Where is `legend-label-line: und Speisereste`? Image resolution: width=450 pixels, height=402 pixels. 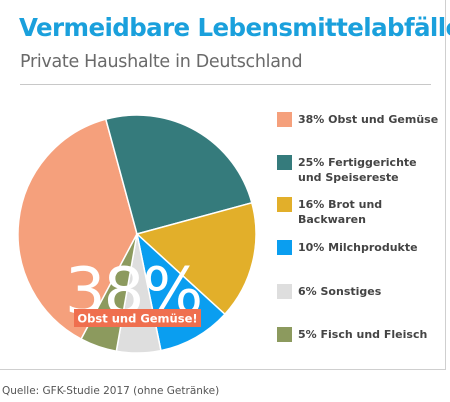
legend-label-line: und Speisereste is located at coordinates (348, 177).